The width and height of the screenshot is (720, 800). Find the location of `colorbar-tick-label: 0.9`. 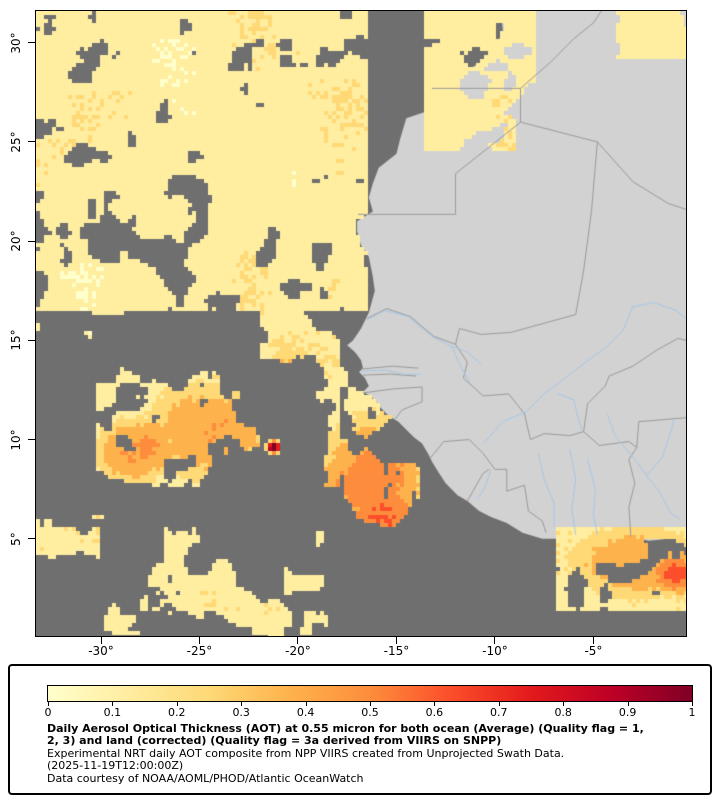

colorbar-tick-label: 0.9 is located at coordinates (627, 712).